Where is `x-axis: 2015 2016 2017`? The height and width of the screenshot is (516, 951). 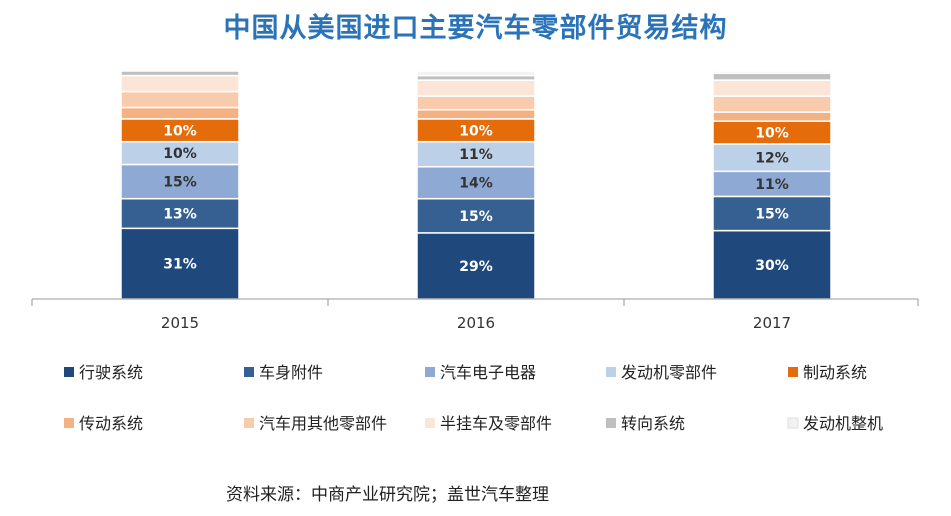 x-axis: 2015 2016 2017 is located at coordinates (475, 315).